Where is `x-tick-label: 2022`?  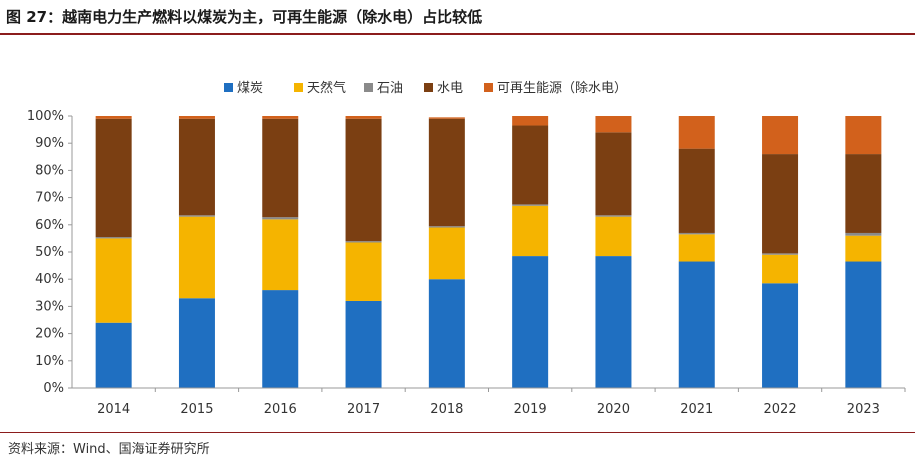
x-tick-label: 2022 is located at coordinates (780, 409).